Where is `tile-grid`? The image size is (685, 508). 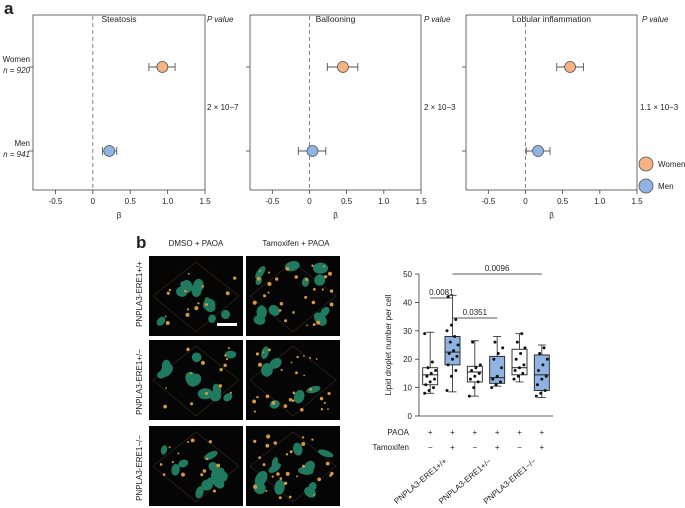 tile-grid is located at coordinates (196, 467).